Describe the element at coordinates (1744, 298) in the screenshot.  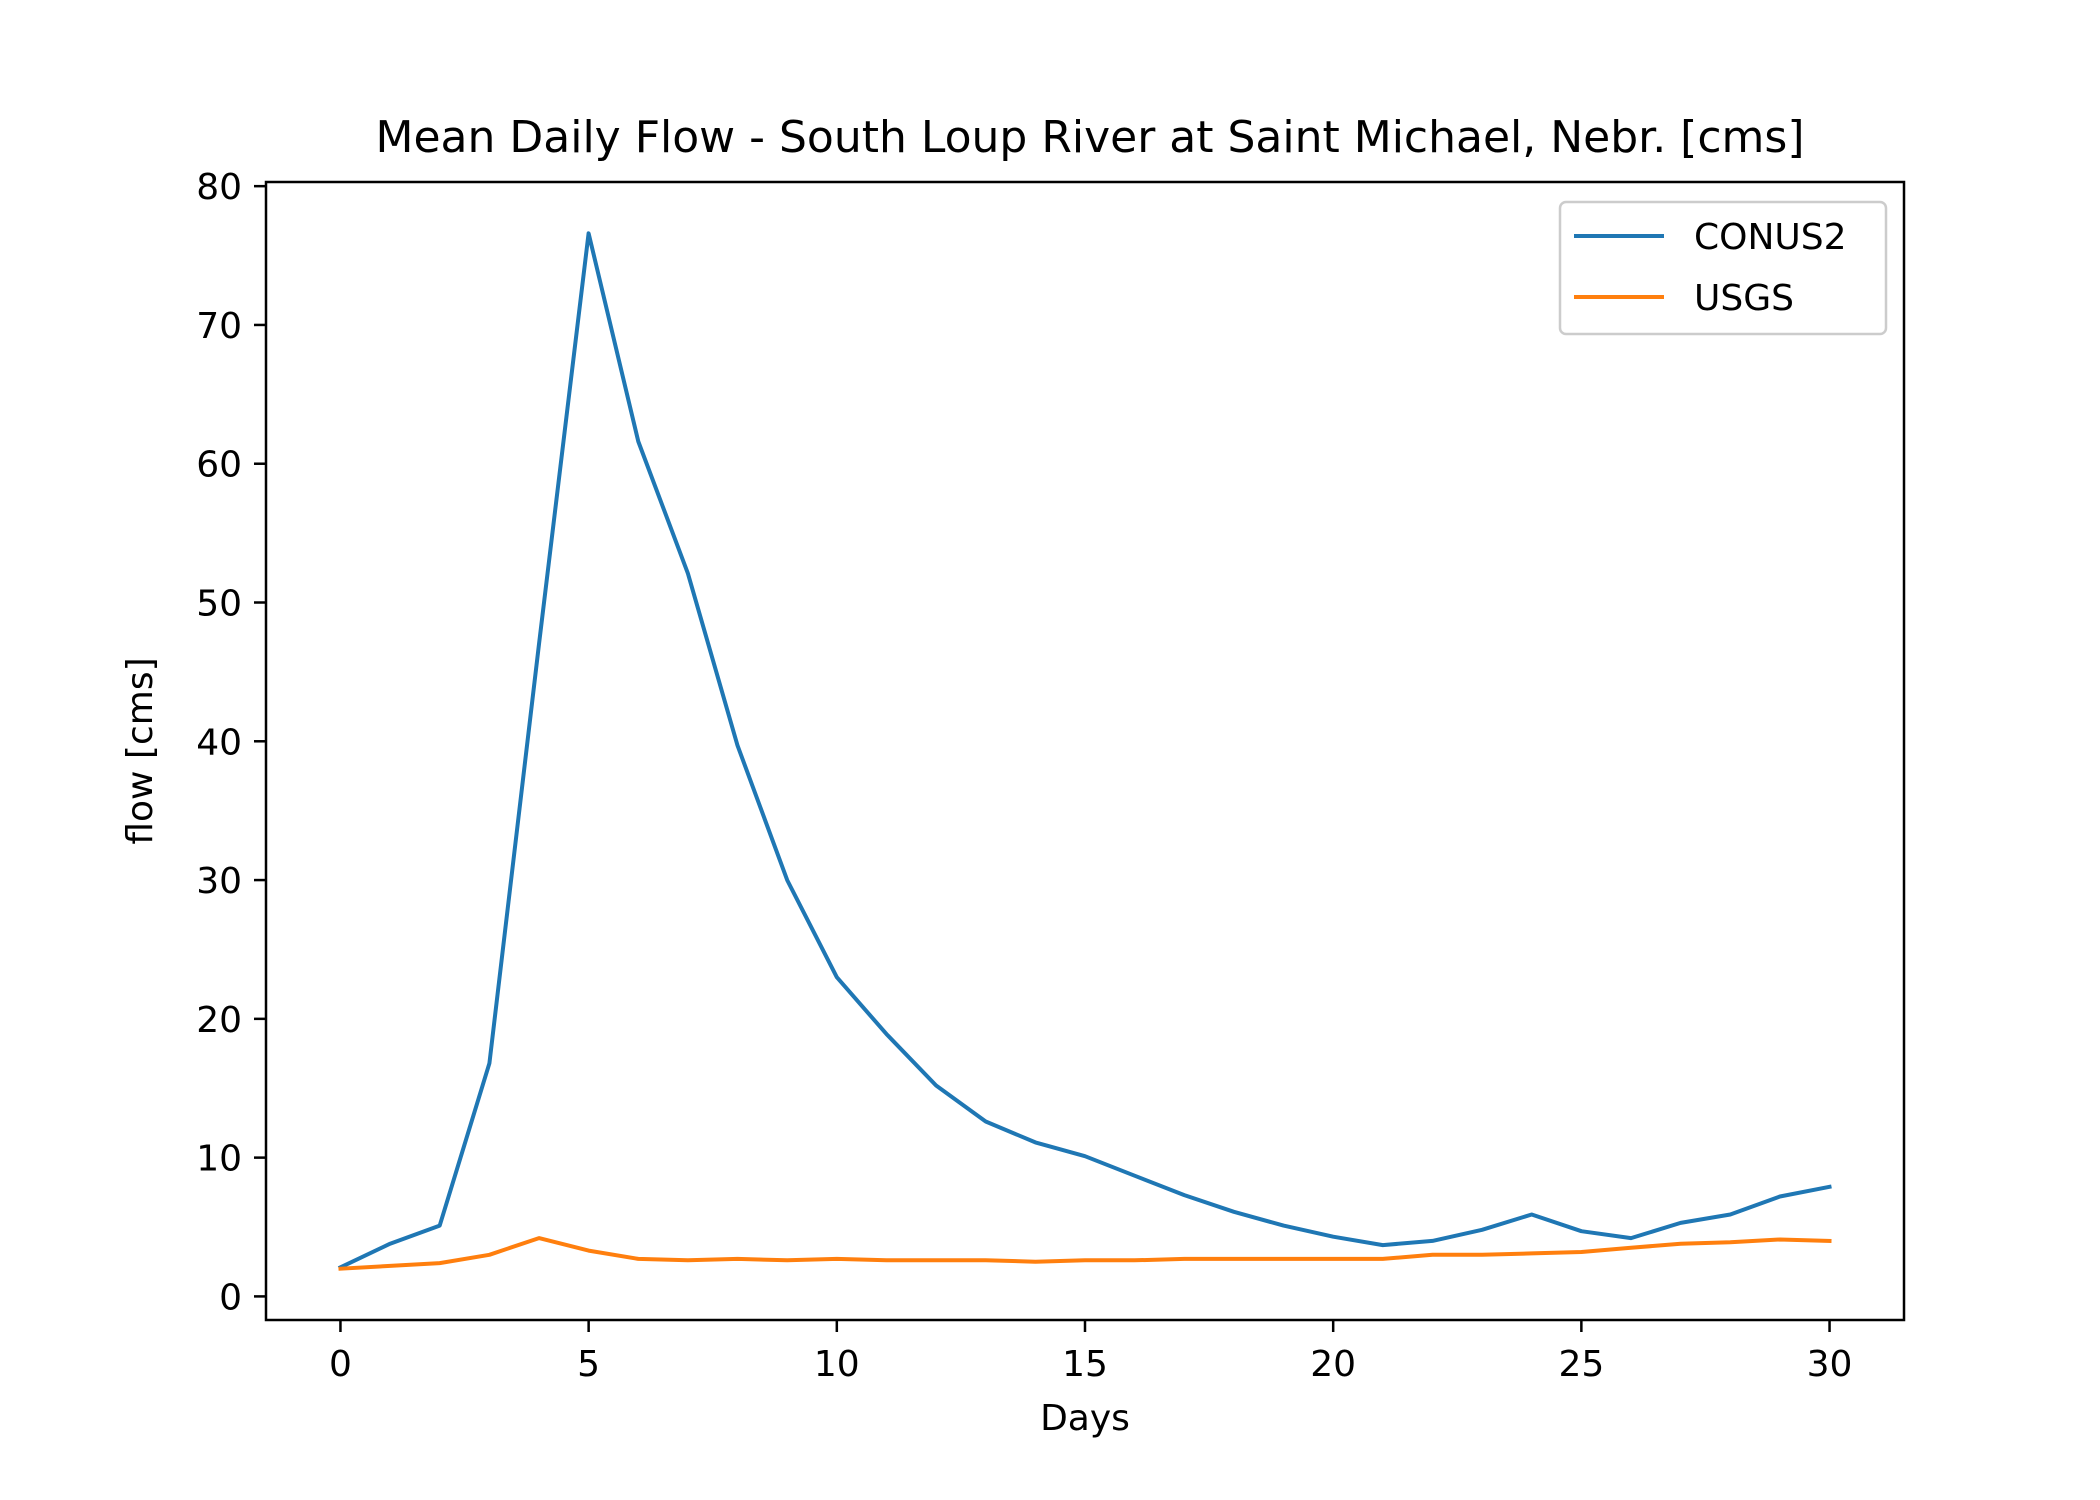
I see `legend-label: USGS` at that location.